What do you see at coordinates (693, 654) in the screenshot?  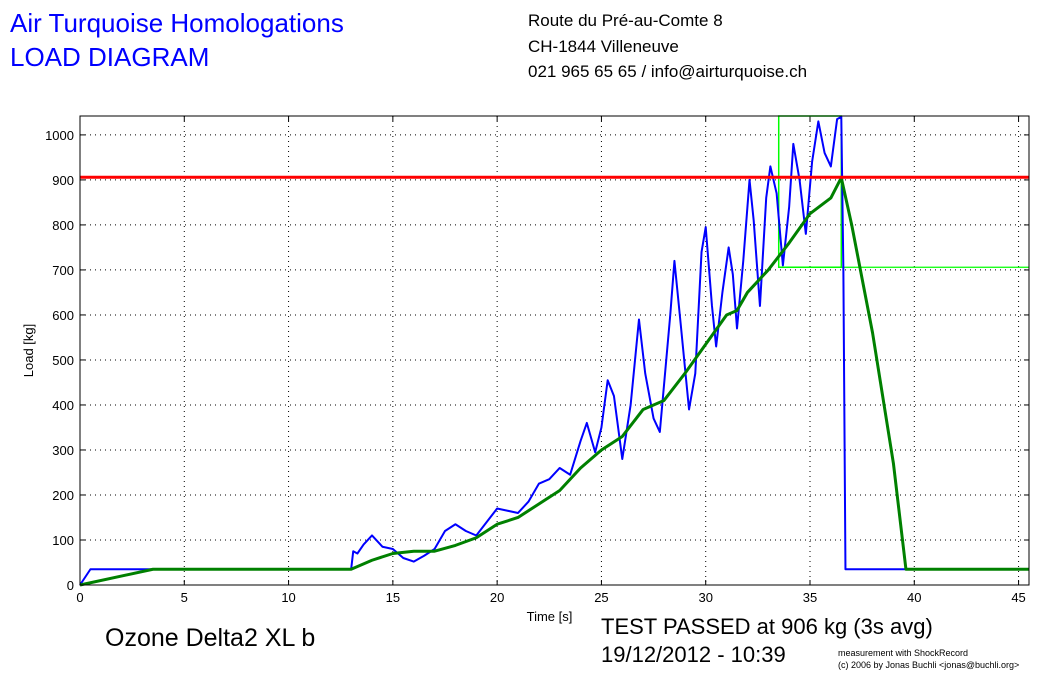 I see `test-datetime: 19/12/2012 - 10:39` at bounding box center [693, 654].